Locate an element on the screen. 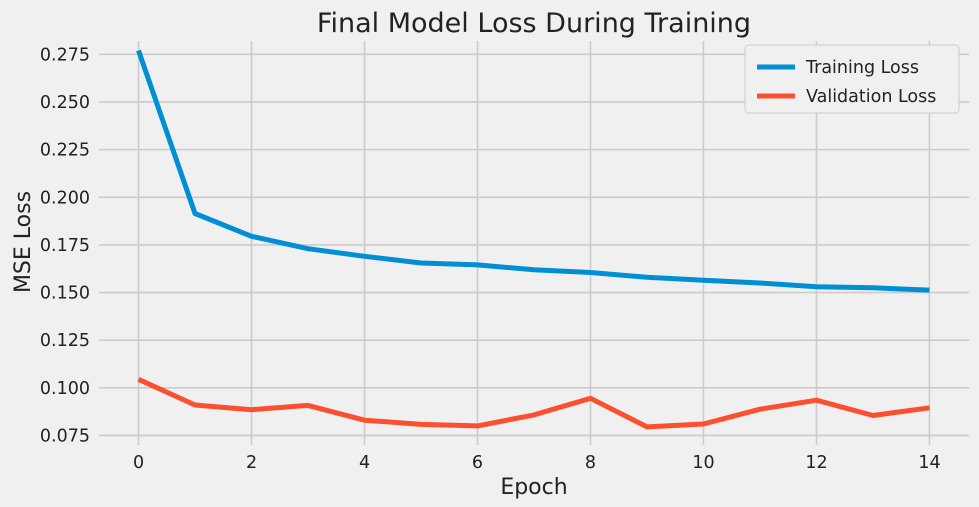  y-tick-label: 0.200 is located at coordinates (65, 198).